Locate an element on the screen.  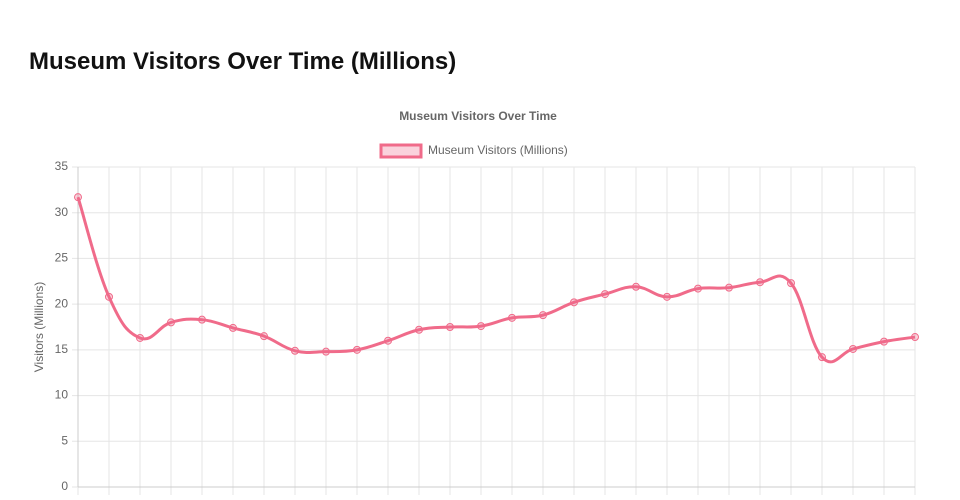
legend-label: Museum Visitors (Millions) is located at coordinates (498, 150).